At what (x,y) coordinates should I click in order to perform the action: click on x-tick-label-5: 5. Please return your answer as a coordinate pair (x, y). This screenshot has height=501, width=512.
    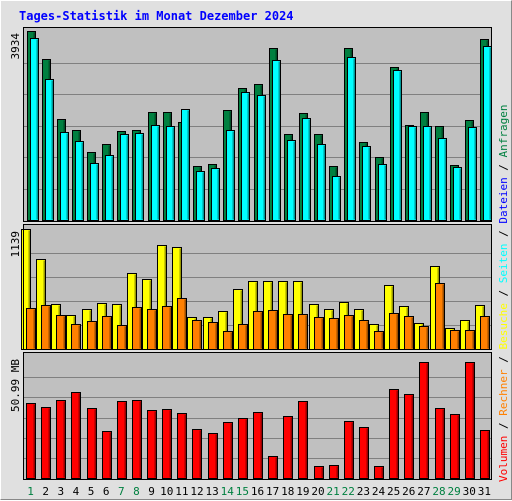
    Looking at the image, I should click on (91, 491).